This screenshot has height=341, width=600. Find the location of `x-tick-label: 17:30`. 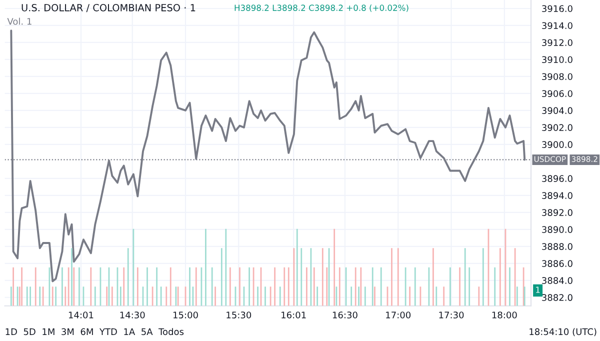

x-tick-label: 17:30 is located at coordinates (451, 315).